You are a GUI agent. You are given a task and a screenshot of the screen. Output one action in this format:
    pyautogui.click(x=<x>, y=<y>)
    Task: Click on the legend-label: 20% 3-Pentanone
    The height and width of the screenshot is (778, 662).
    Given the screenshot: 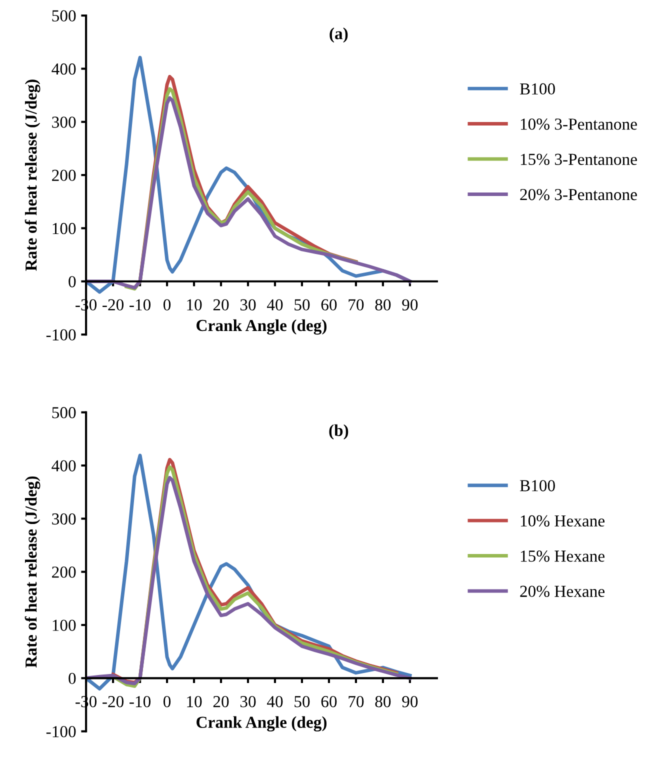 What is the action you would take?
    pyautogui.click(x=578, y=194)
    